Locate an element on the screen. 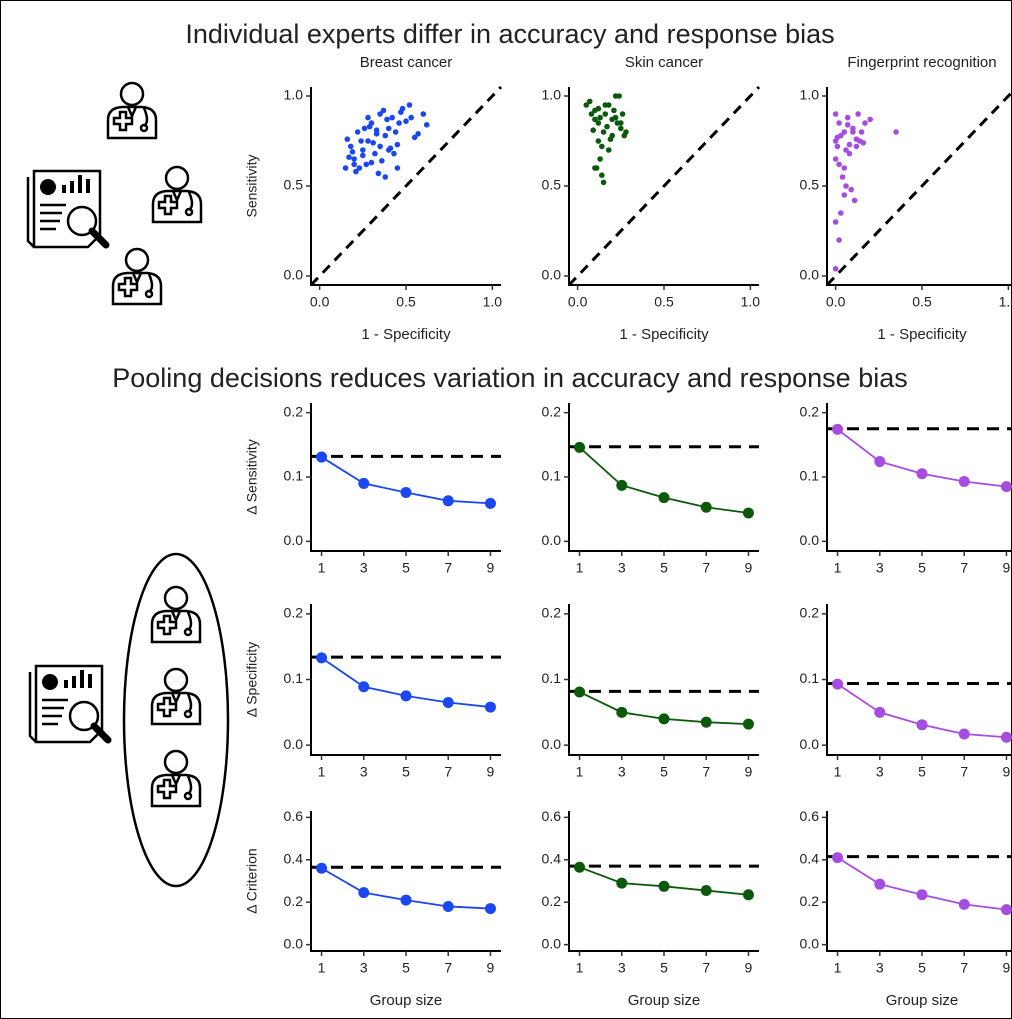 This screenshot has height=1019, width=1012. x-tick-label: 1.0 is located at coordinates (751, 302).